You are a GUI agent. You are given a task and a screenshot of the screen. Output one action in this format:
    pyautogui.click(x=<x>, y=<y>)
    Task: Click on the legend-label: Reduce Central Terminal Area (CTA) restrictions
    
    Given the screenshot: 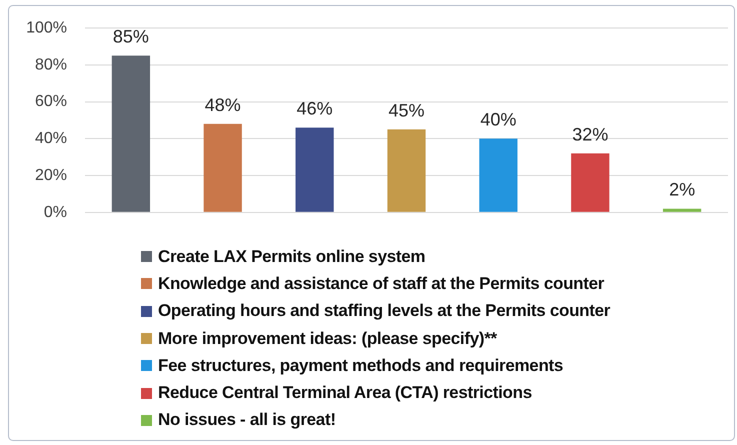 What is the action you would take?
    pyautogui.click(x=345, y=393)
    